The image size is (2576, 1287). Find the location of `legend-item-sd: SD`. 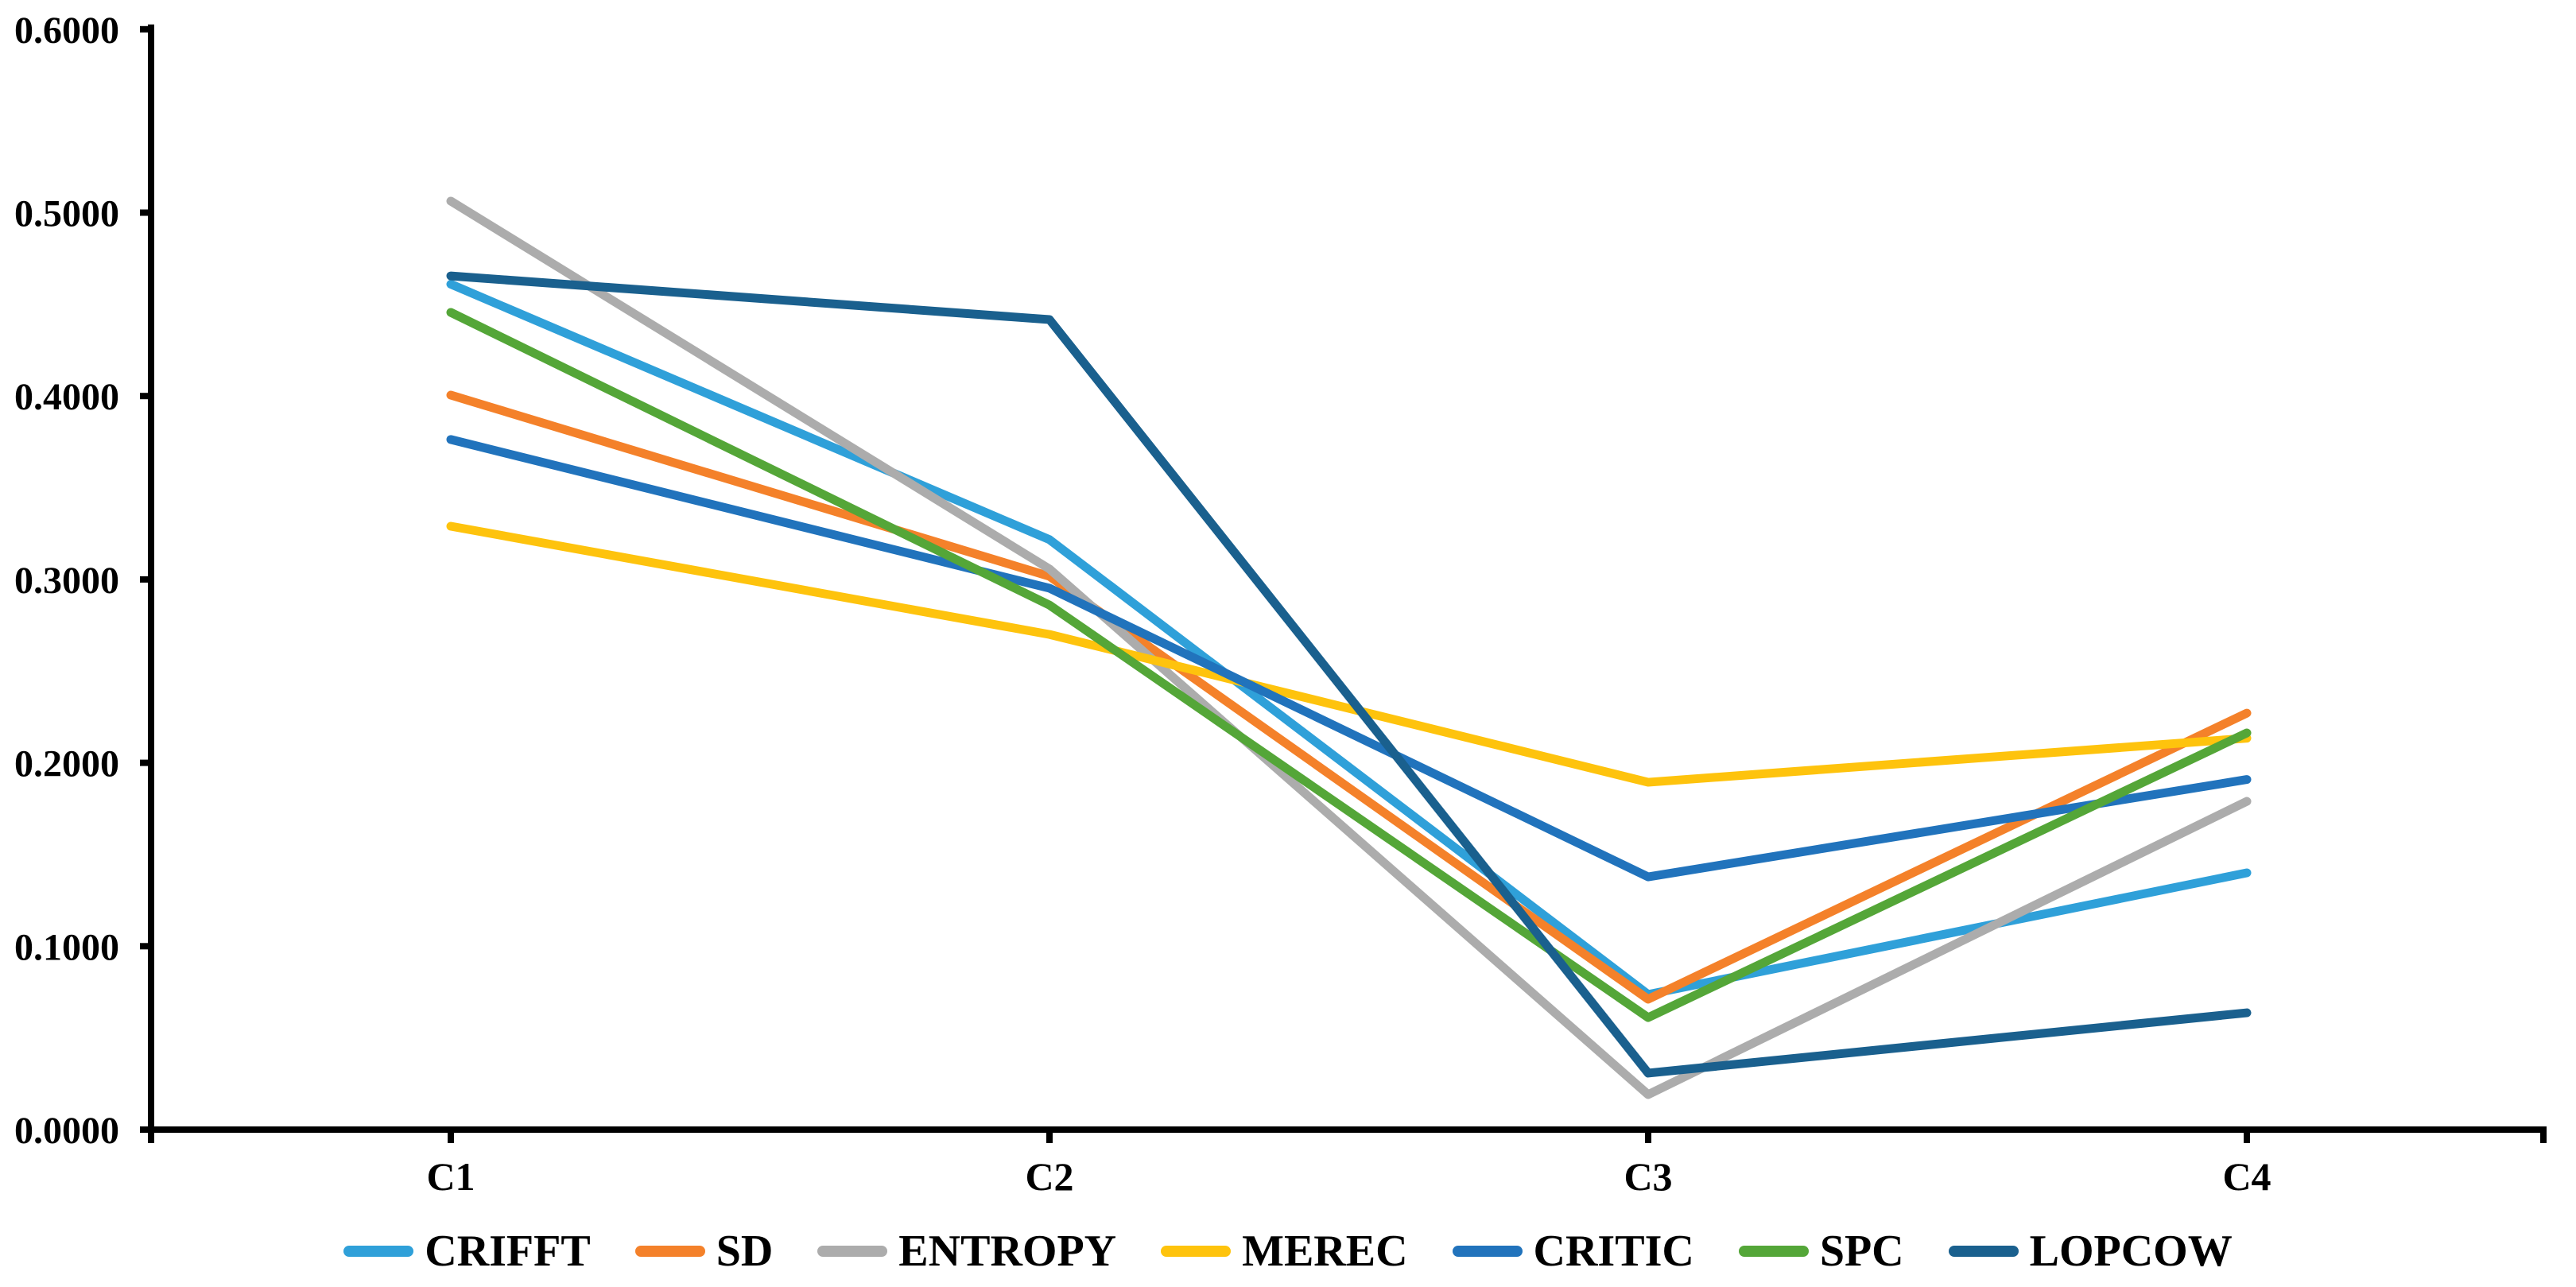

legend-item-sd: SD is located at coordinates (704, 1251).